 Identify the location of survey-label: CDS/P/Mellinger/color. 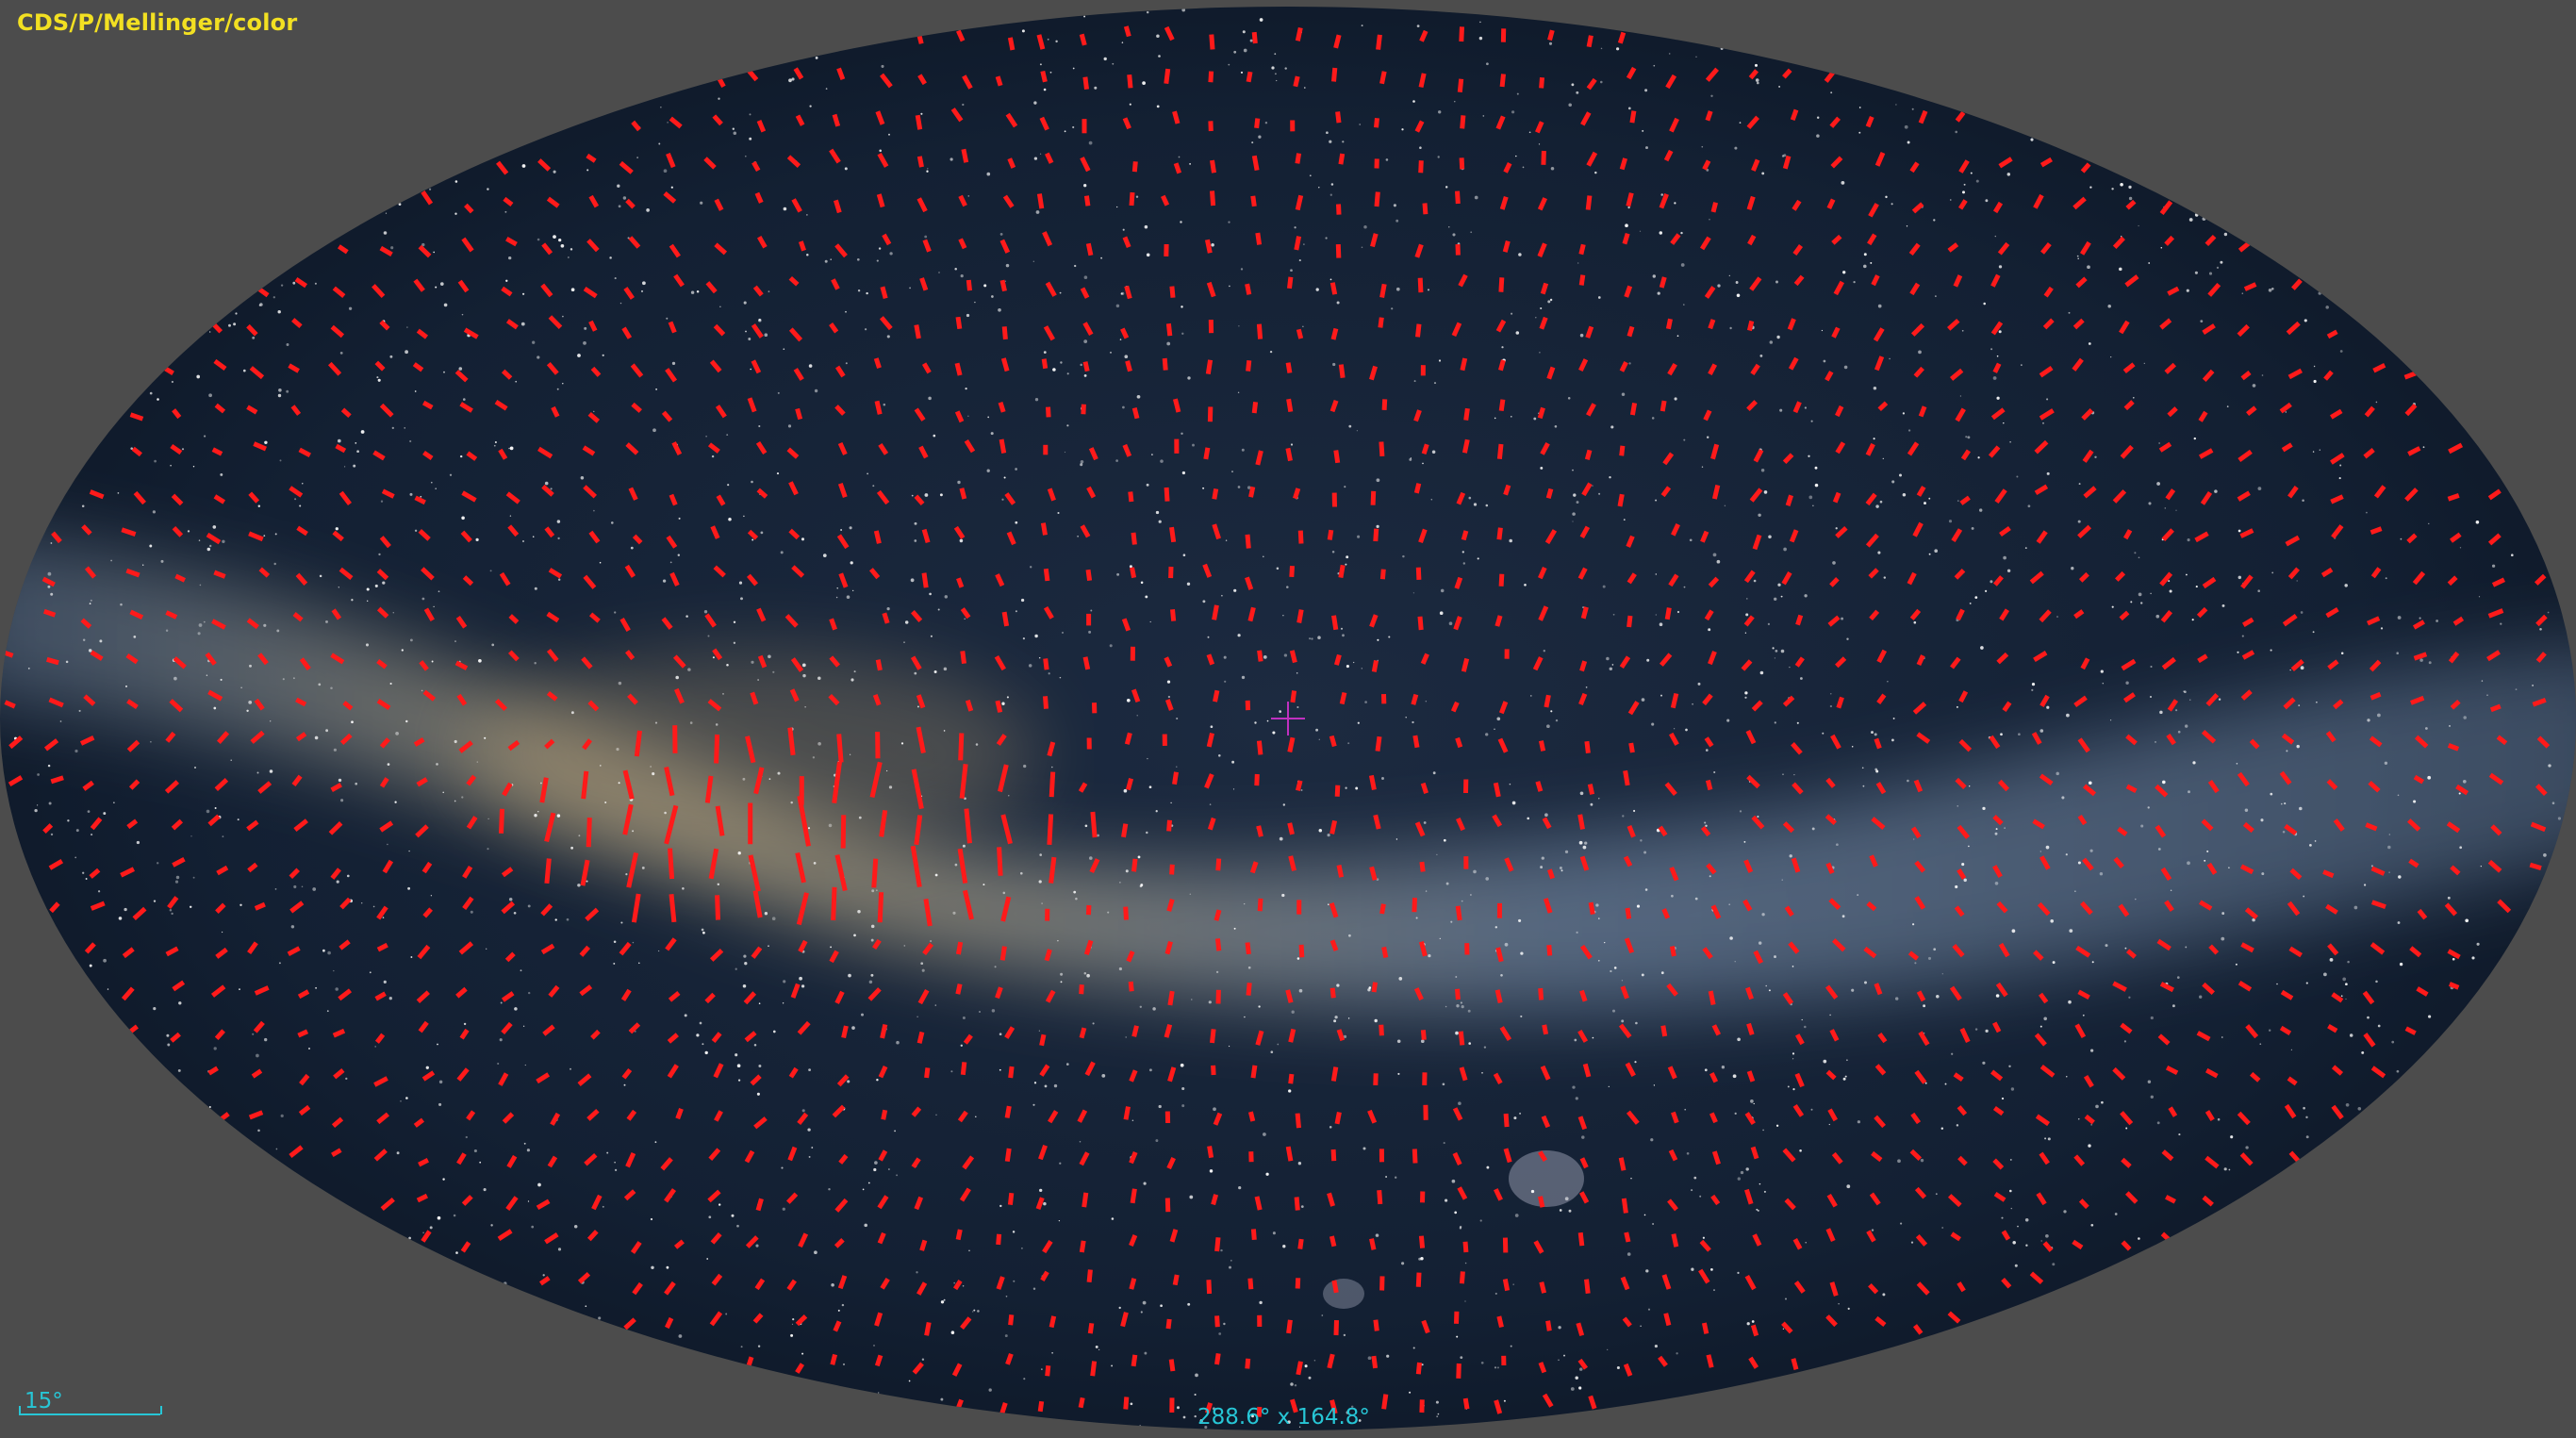
(157, 22).